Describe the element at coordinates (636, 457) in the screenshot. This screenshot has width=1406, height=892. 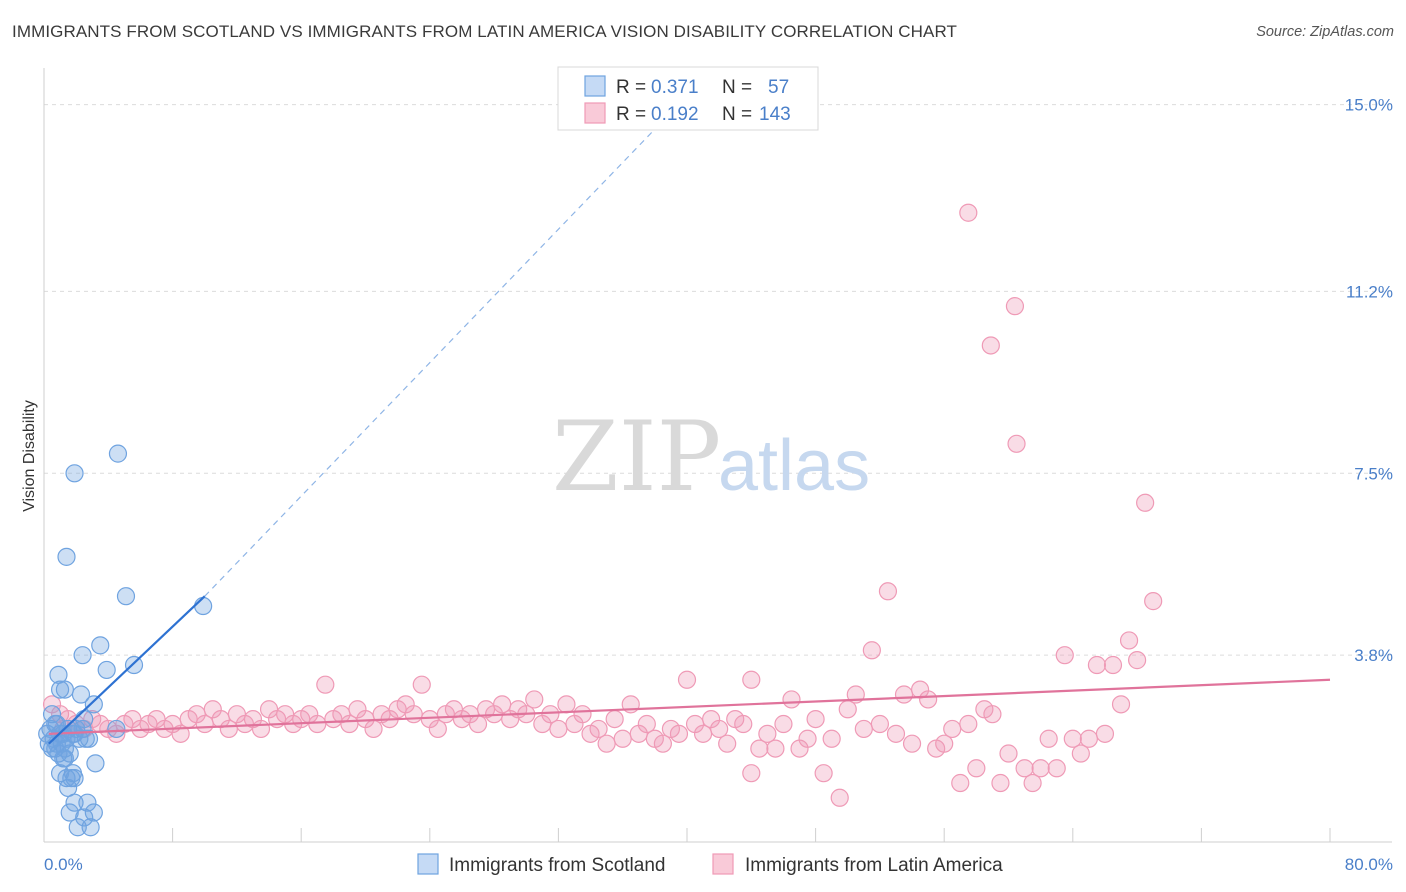
I see `watermark-zip: ZIP` at that location.